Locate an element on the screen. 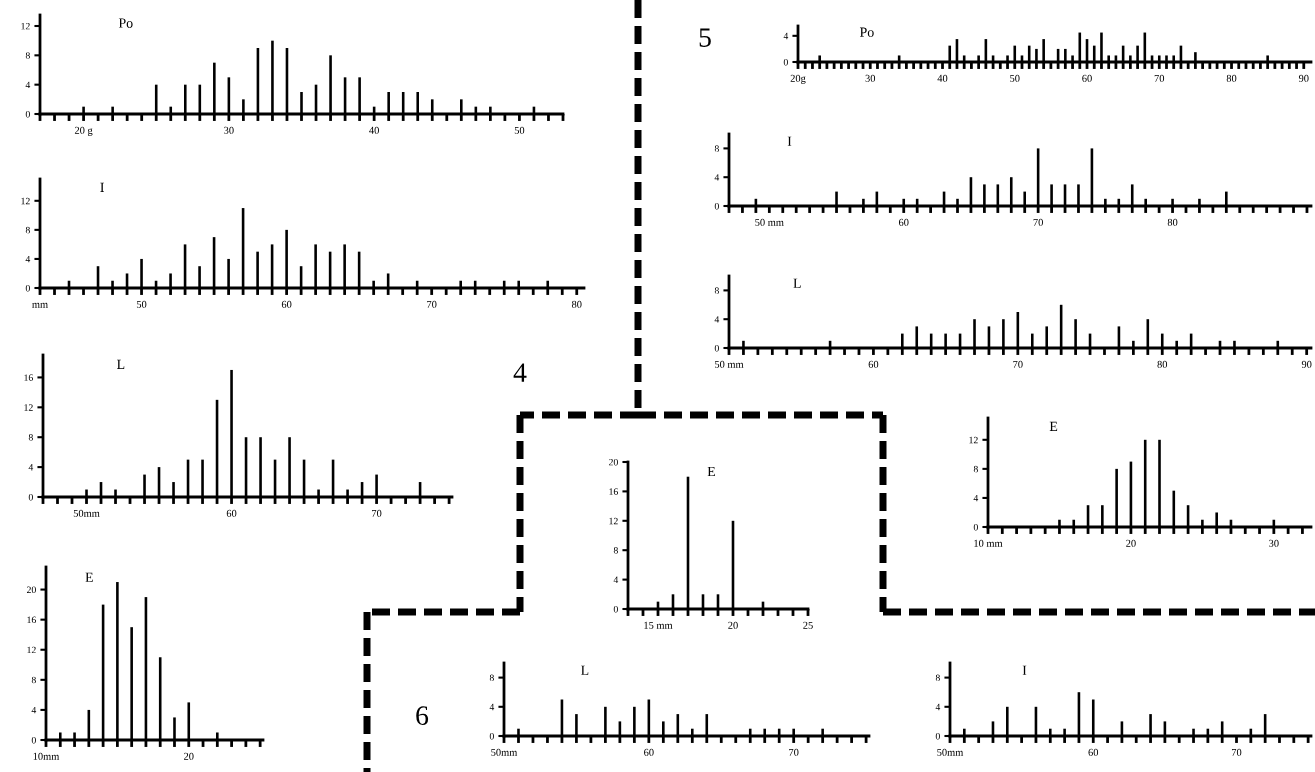  x-tick-label: 10 mm is located at coordinates (988, 543).